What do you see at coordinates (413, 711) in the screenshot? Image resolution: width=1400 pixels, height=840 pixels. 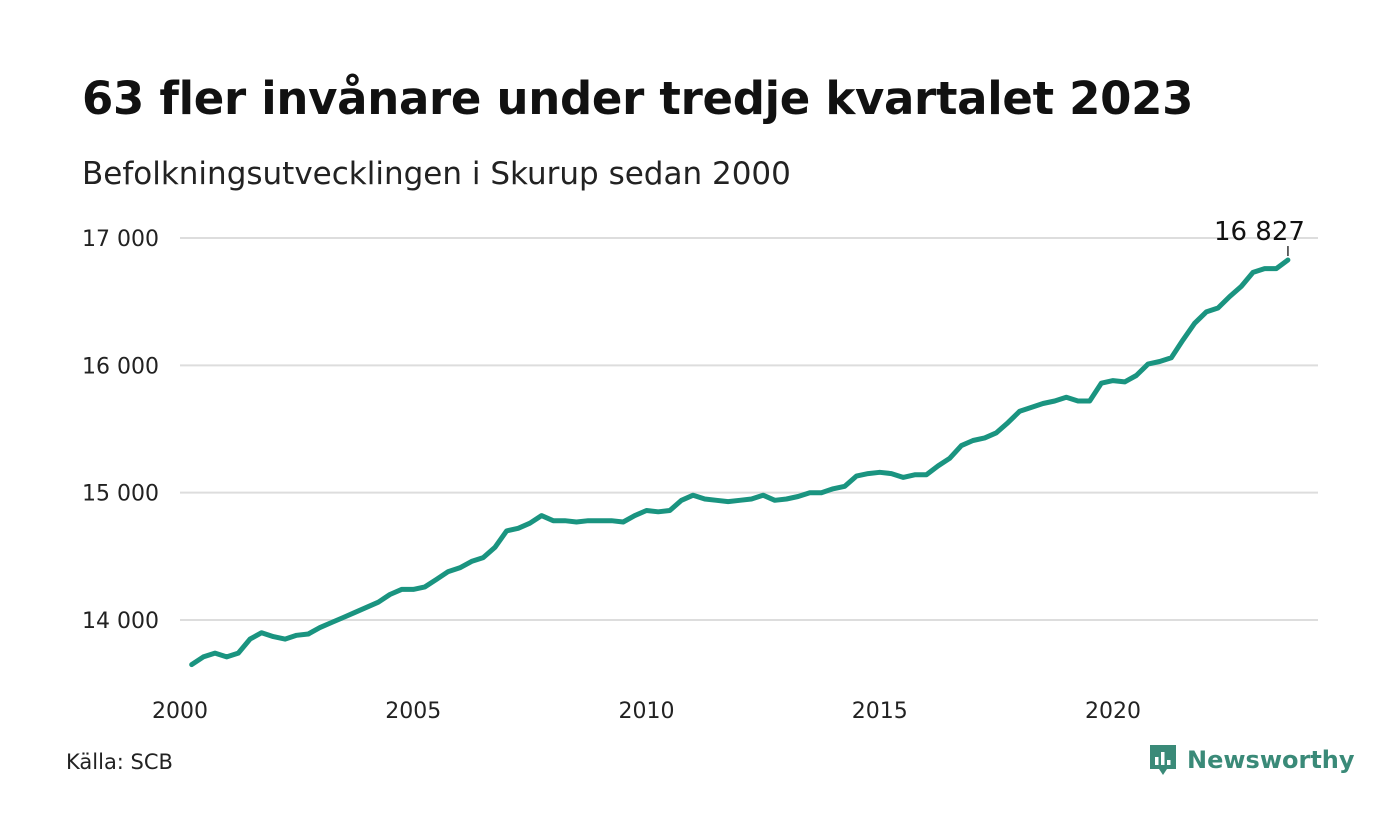 I see `x-tick-label: 2005` at bounding box center [413, 711].